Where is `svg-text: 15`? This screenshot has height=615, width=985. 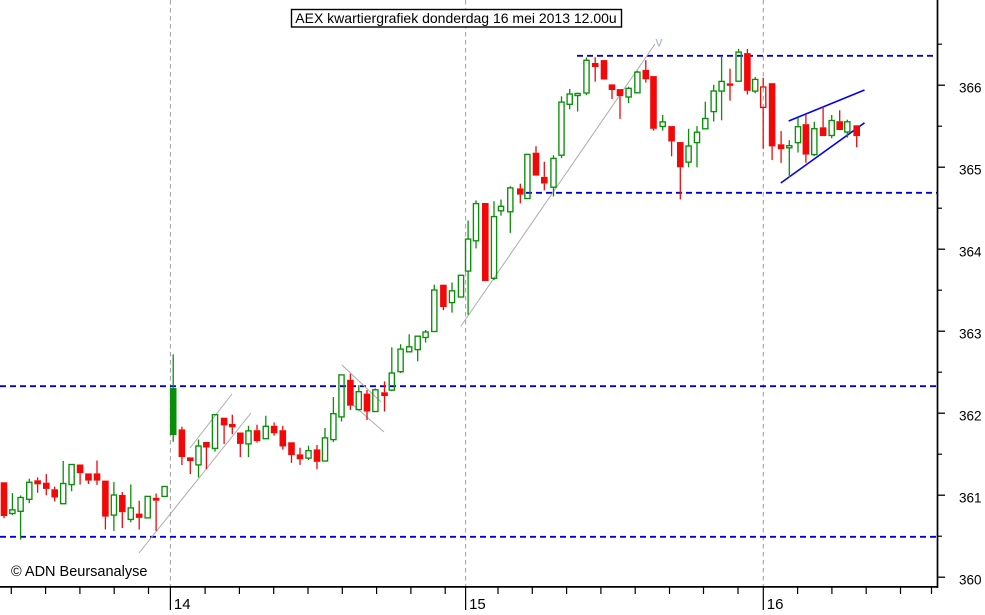
svg-text: 15 is located at coordinates (477, 603).